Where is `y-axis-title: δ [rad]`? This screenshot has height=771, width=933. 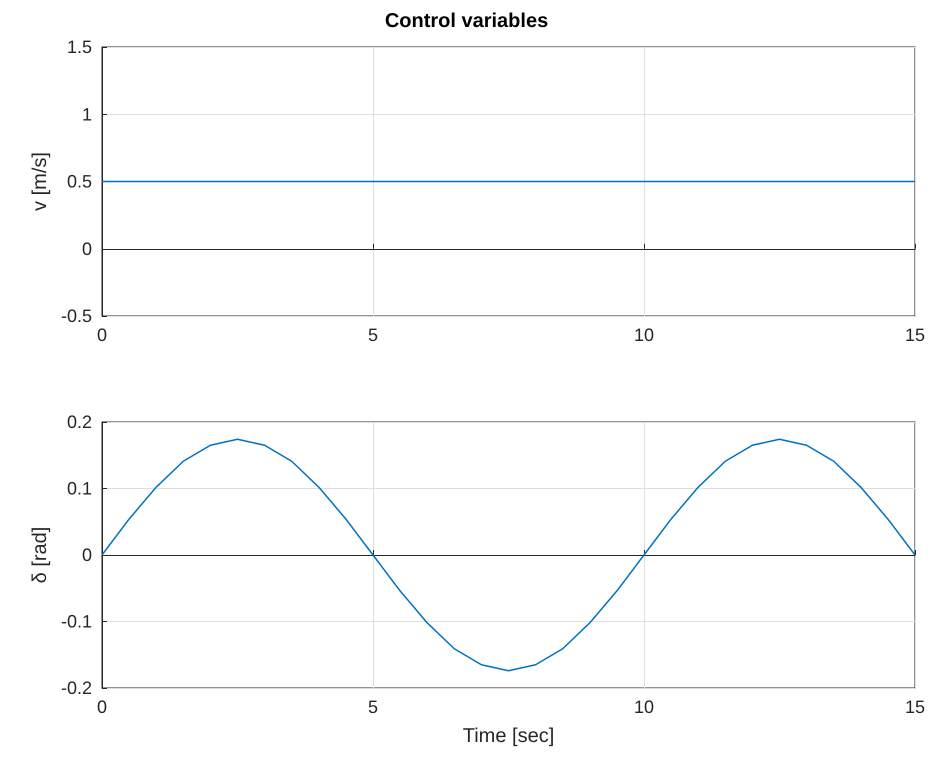 y-axis-title: δ [rad] is located at coordinates (40, 555).